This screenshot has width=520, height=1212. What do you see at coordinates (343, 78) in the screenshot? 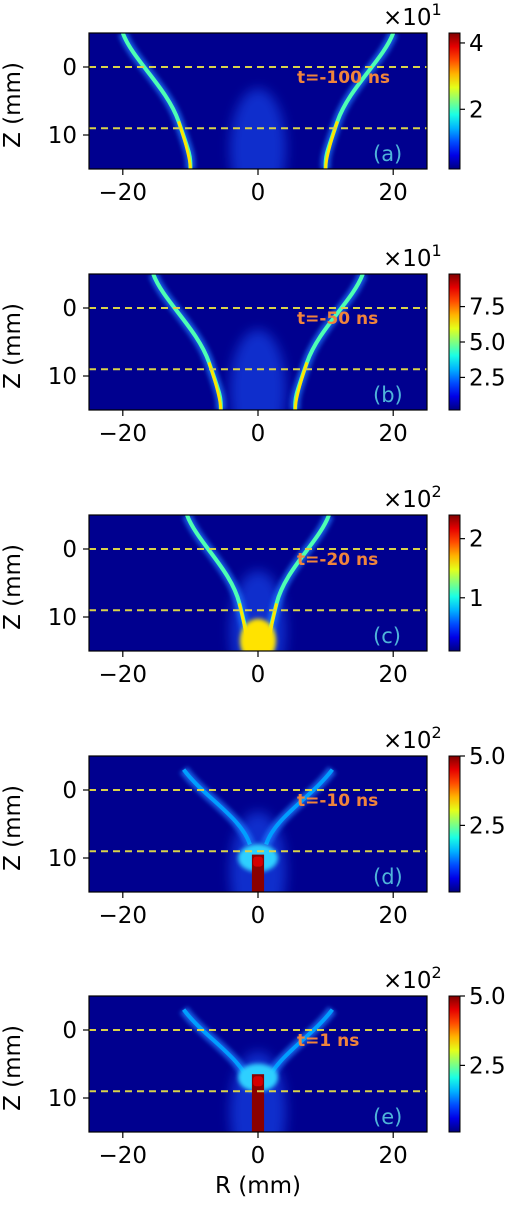
I see `time-annotation: t=-100 ns` at bounding box center [343, 78].